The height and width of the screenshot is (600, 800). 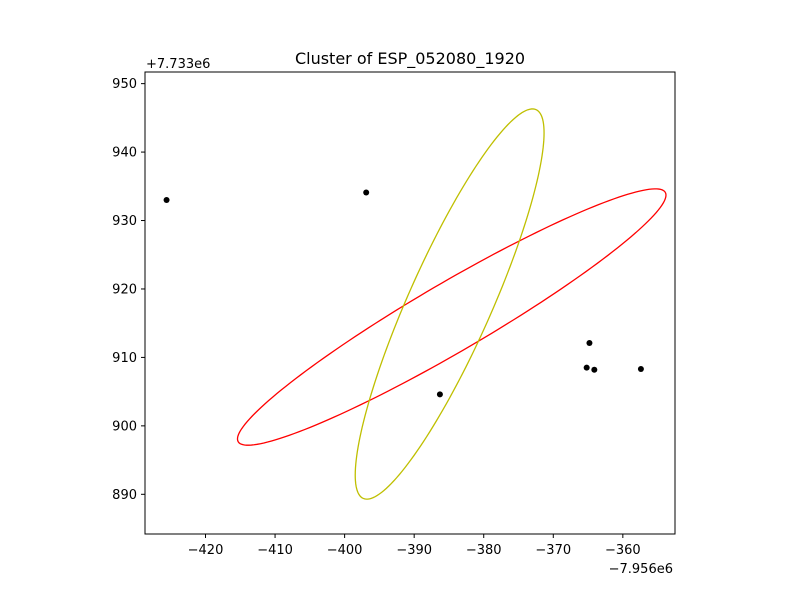 I want to click on y-tick-label: 920, so click(x=124, y=289).